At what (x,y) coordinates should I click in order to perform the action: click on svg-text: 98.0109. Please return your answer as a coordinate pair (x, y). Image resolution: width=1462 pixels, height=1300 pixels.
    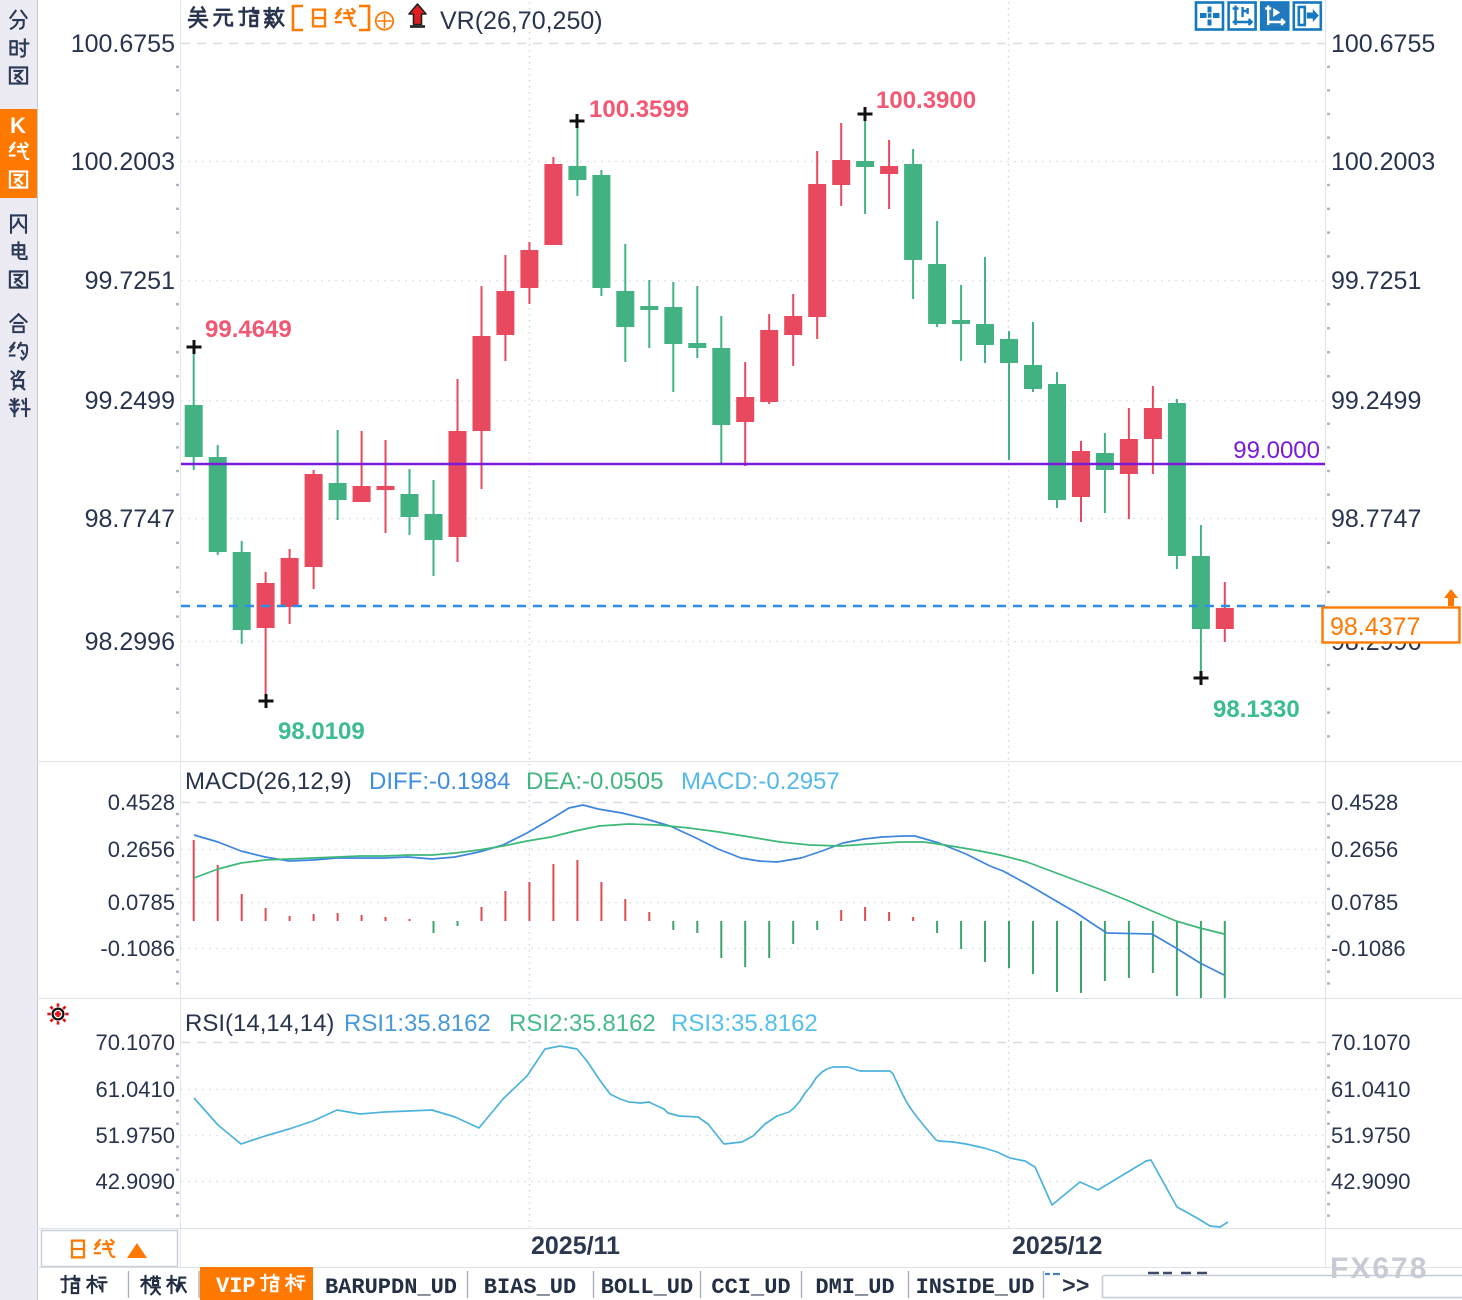
    Looking at the image, I should click on (321, 731).